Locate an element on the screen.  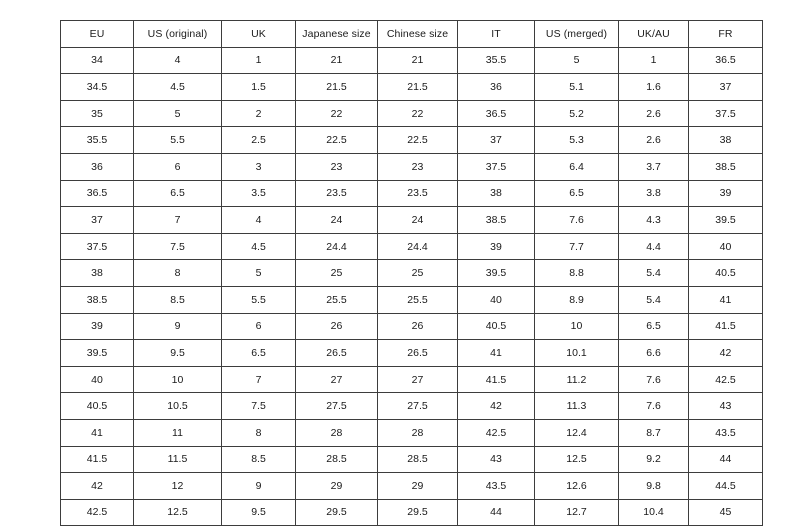
cell-fr: 38 is located at coordinates (725, 140).